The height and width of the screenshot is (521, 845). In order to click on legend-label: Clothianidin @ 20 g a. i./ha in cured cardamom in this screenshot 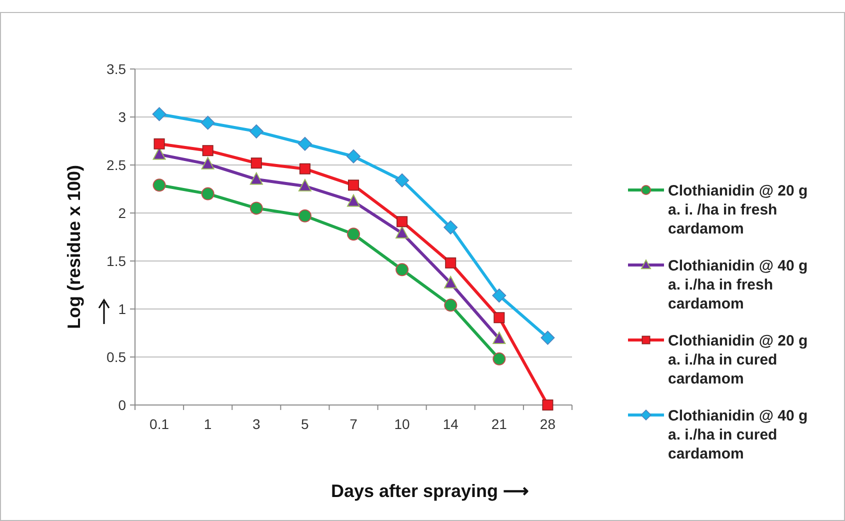, I will do `click(738, 360)`.